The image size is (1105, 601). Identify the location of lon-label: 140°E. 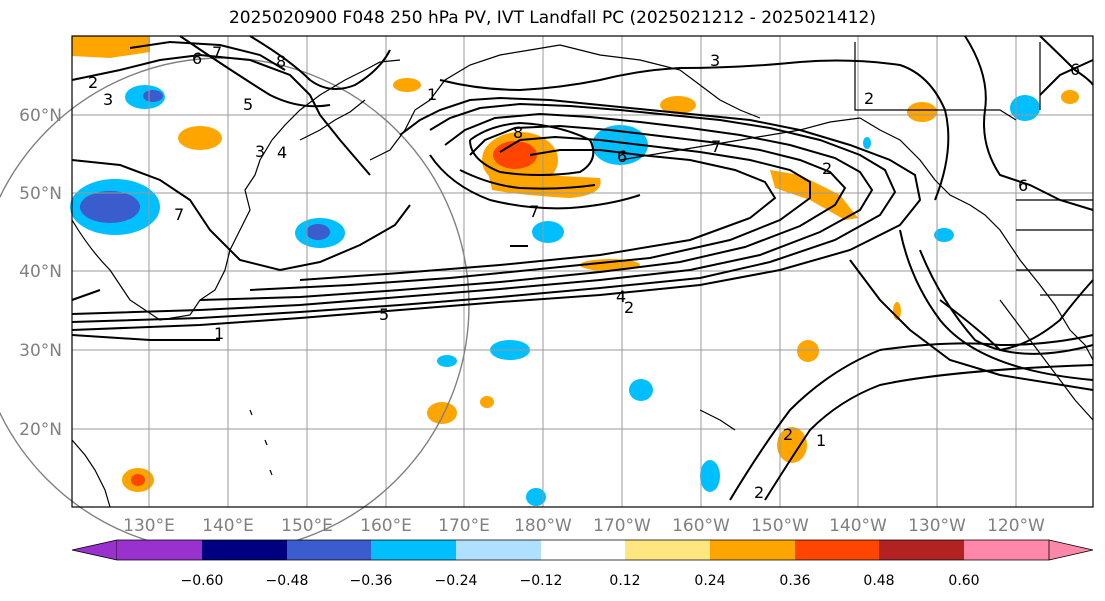
(228, 526).